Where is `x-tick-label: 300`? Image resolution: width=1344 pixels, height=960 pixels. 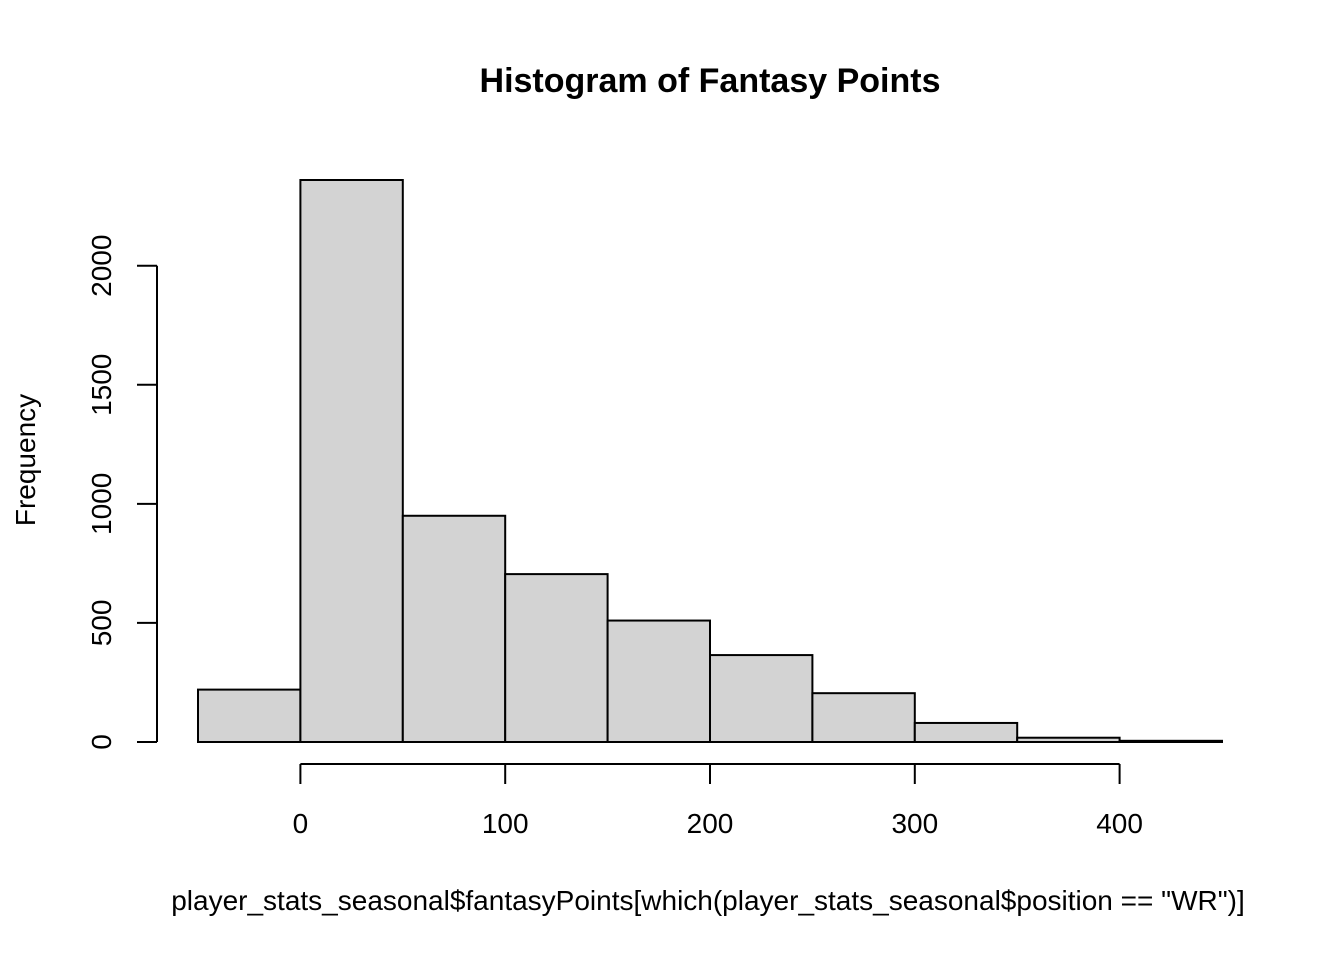 x-tick-label: 300 is located at coordinates (914, 823).